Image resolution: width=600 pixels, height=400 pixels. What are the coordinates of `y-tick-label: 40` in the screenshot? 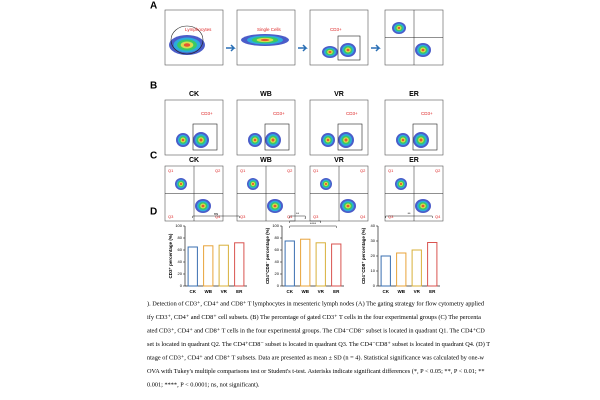 It's located at (373, 225).